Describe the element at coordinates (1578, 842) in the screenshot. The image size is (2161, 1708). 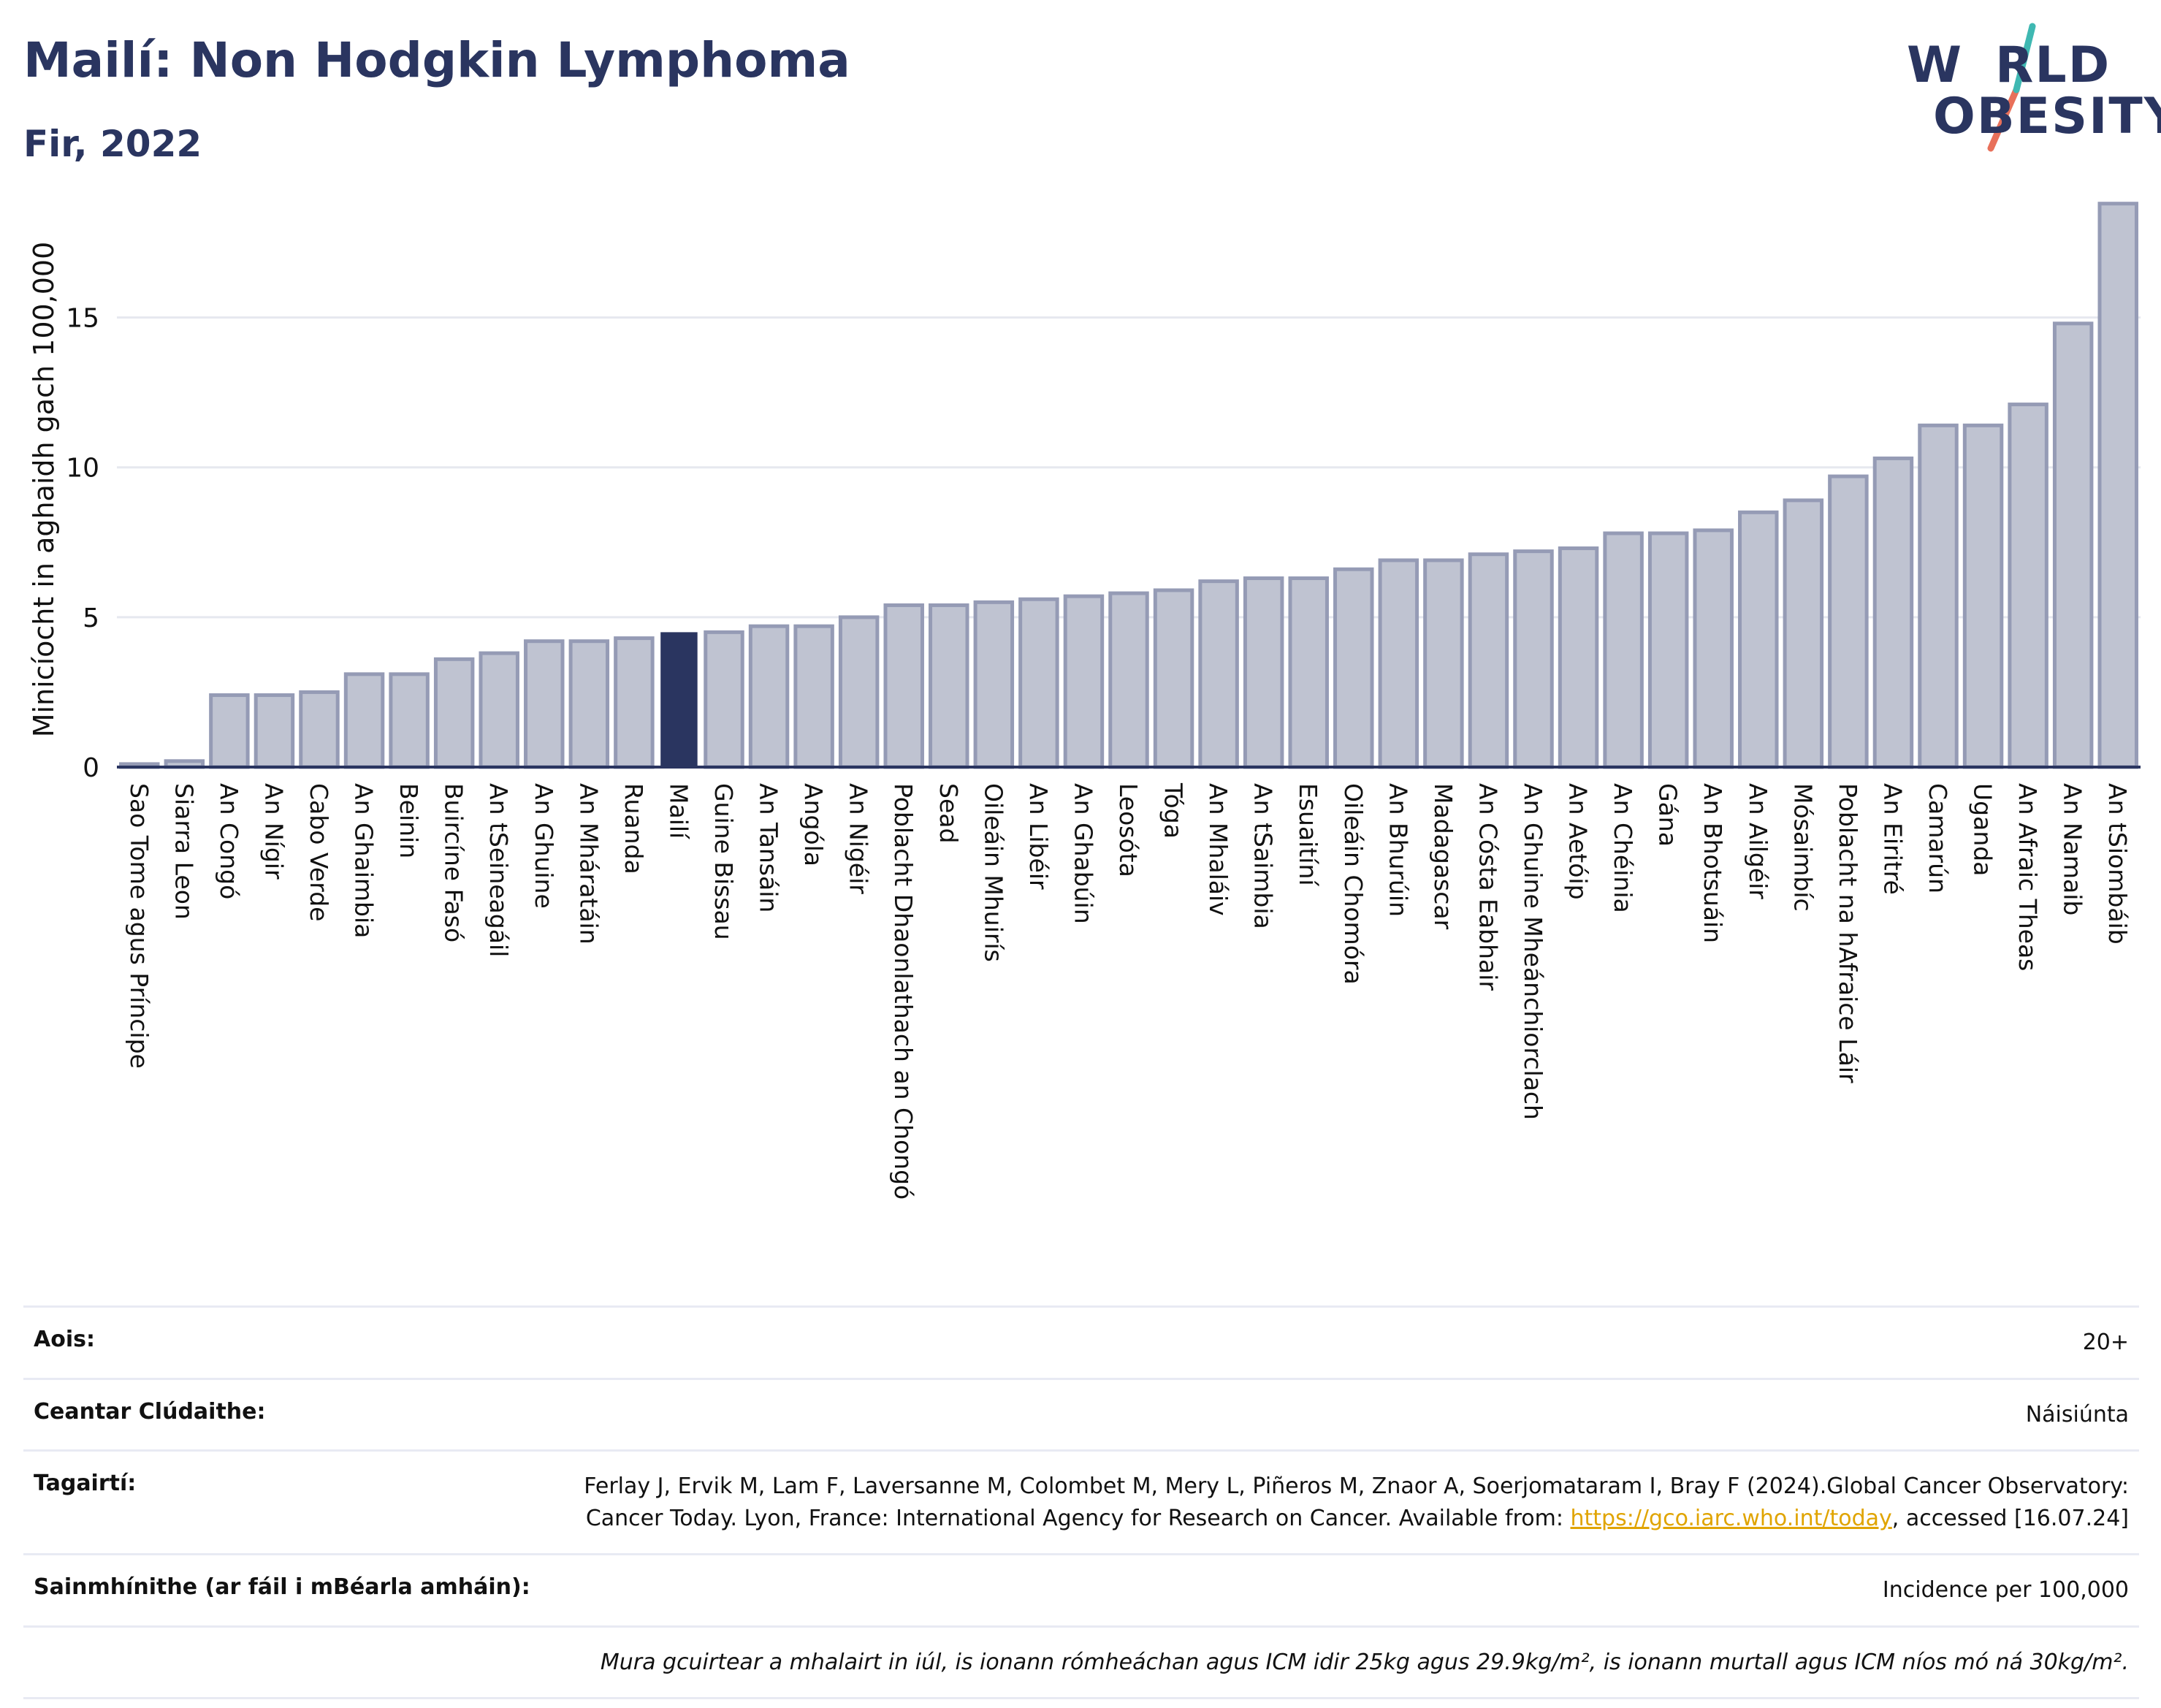
I see `x-tick-label: An Aetóip` at that location.